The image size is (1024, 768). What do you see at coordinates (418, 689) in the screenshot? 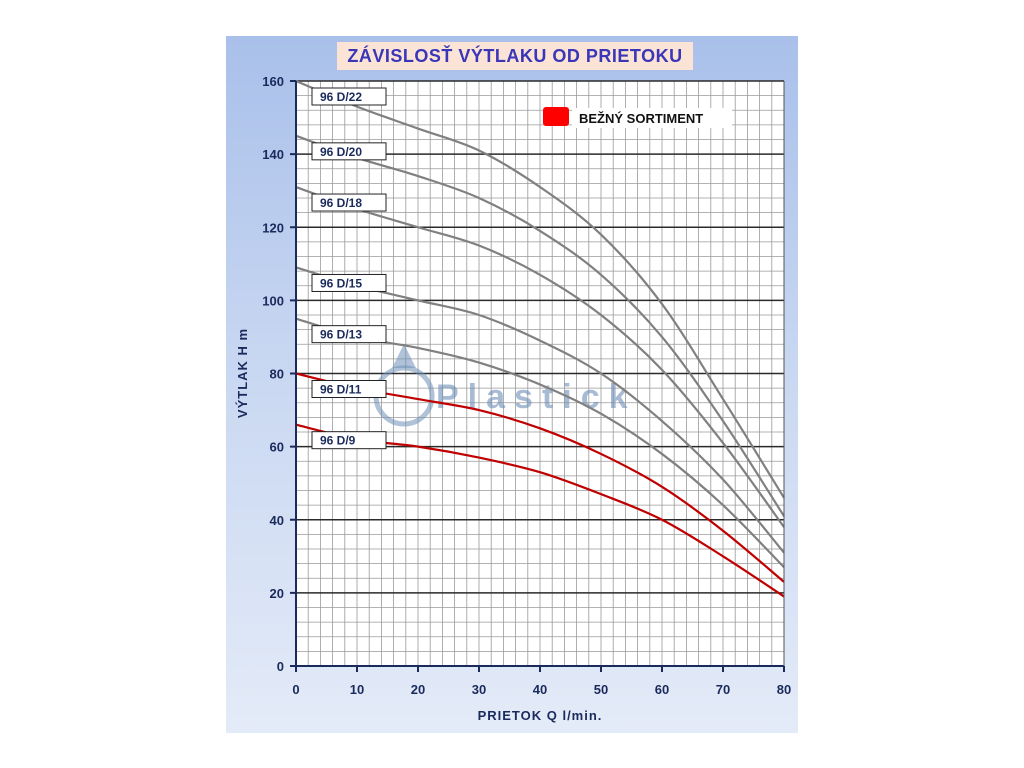
I see `x-tick-label: 20` at bounding box center [418, 689].